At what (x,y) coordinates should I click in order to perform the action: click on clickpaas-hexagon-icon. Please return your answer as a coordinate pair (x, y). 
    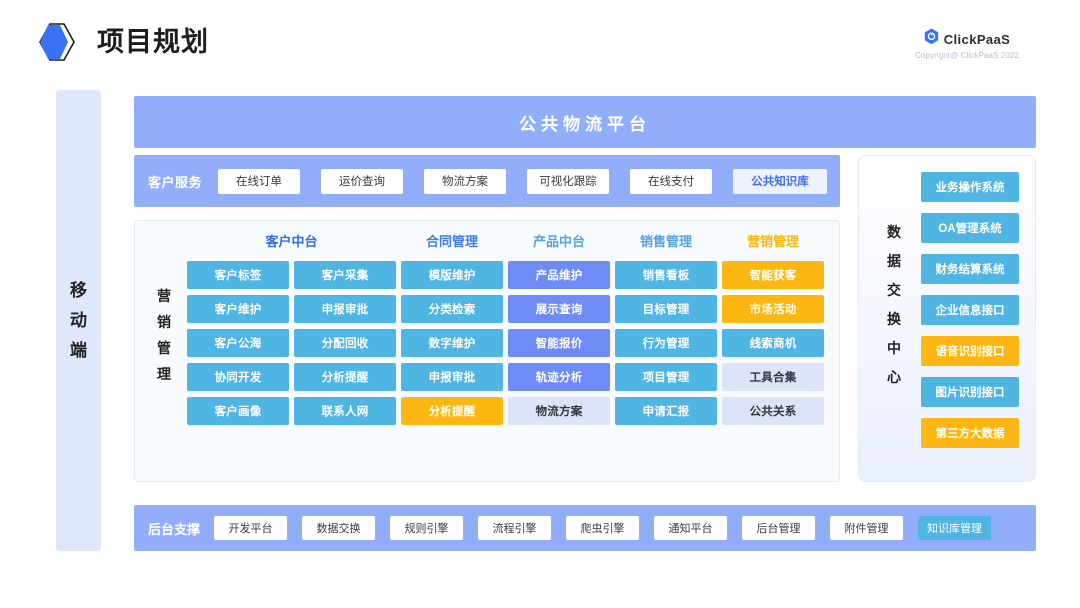
    Looking at the image, I should click on (931, 39).